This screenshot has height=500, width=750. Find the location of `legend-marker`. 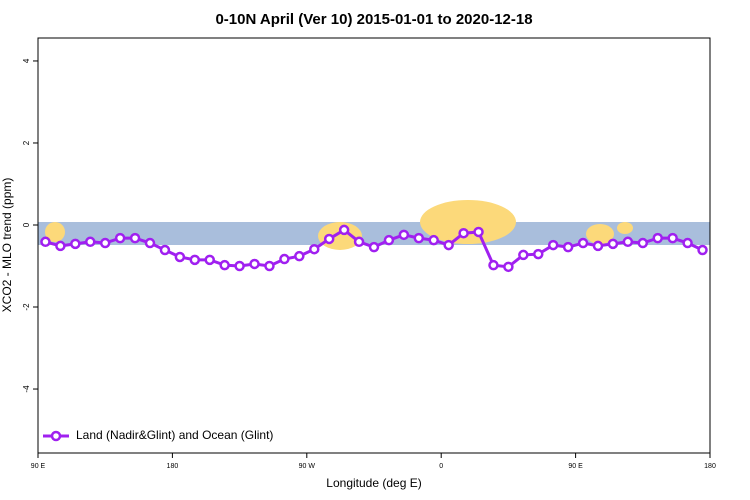

legend-marker is located at coordinates (56, 436).